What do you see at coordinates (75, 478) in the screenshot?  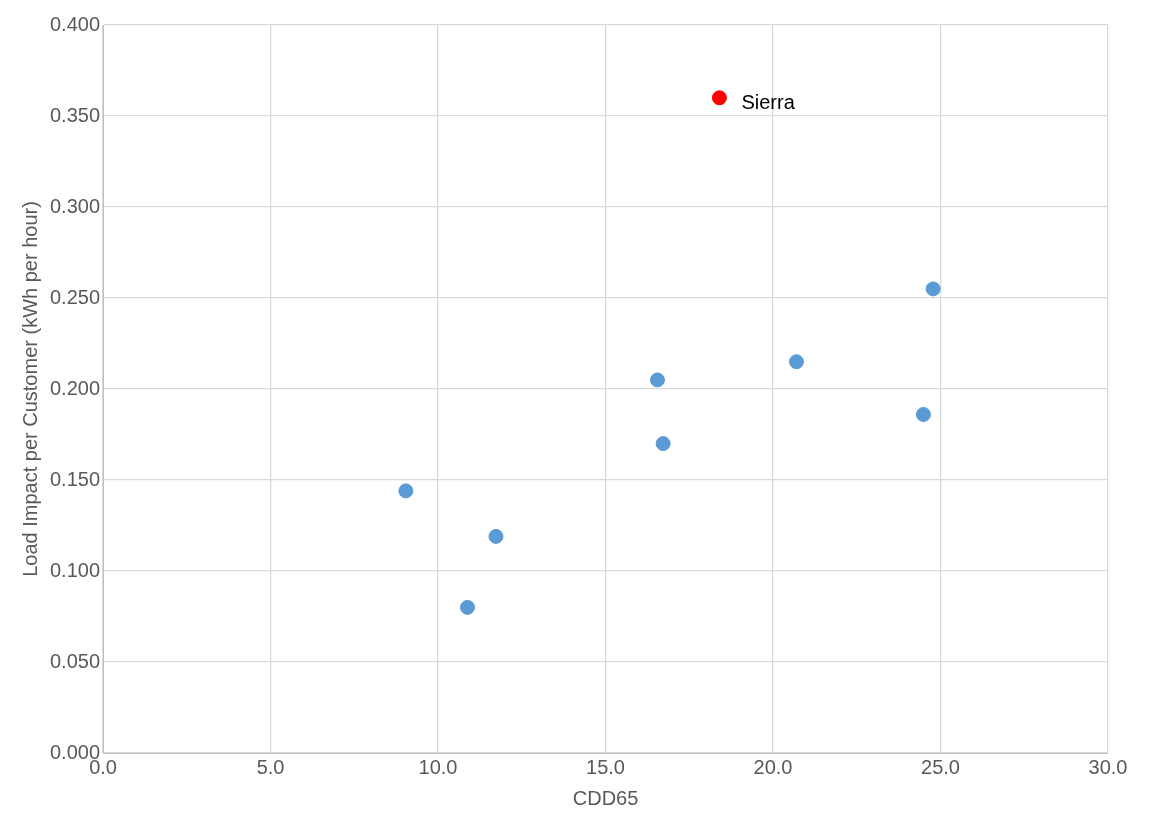 I see `y-tick-label: 0.150` at bounding box center [75, 478].